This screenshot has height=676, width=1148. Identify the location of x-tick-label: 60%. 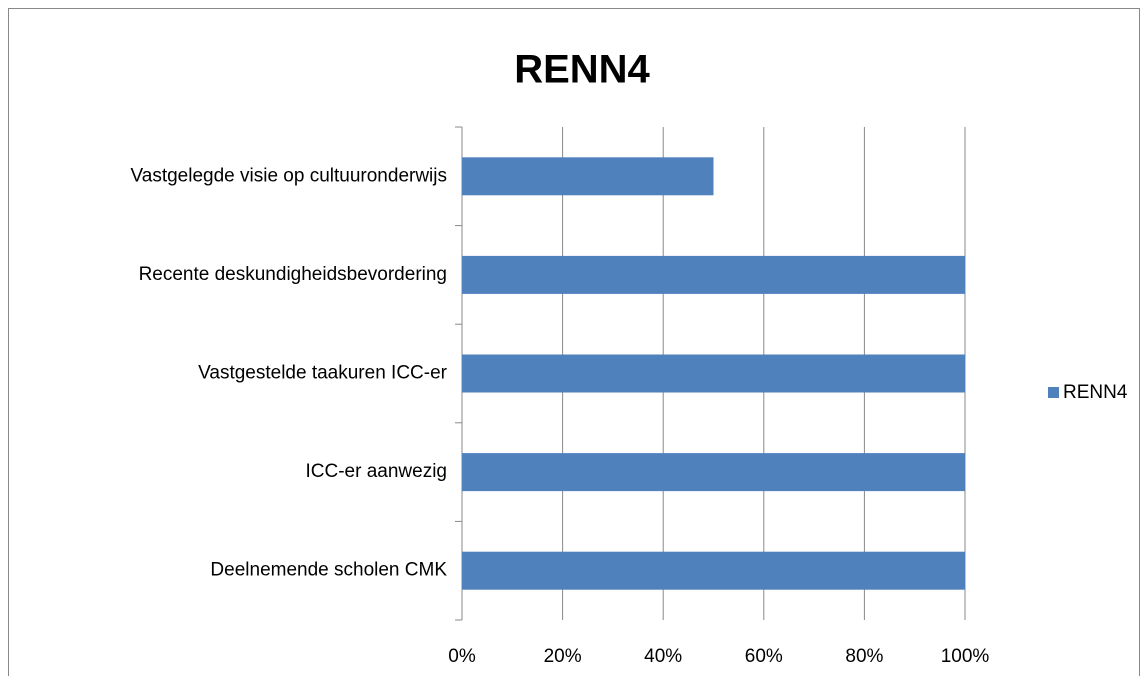
(764, 656).